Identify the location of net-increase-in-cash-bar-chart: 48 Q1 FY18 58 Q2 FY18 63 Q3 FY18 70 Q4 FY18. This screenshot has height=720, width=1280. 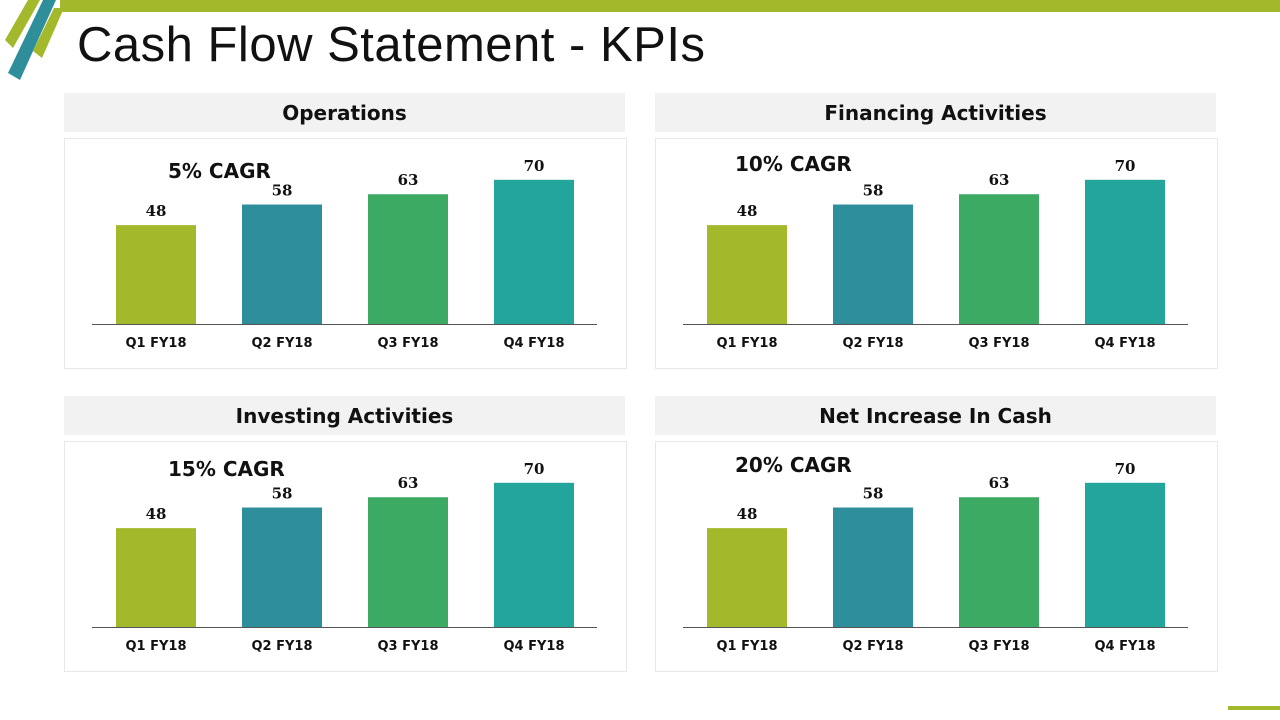
(935, 557).